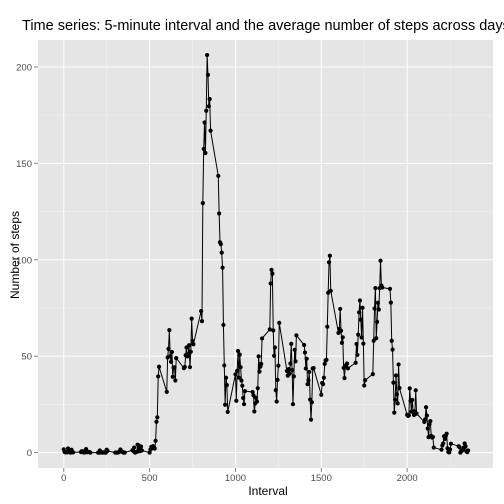 This screenshot has height=504, width=504. I want to click on y-axis: 0 50 100 150 200, so click(27, 260).